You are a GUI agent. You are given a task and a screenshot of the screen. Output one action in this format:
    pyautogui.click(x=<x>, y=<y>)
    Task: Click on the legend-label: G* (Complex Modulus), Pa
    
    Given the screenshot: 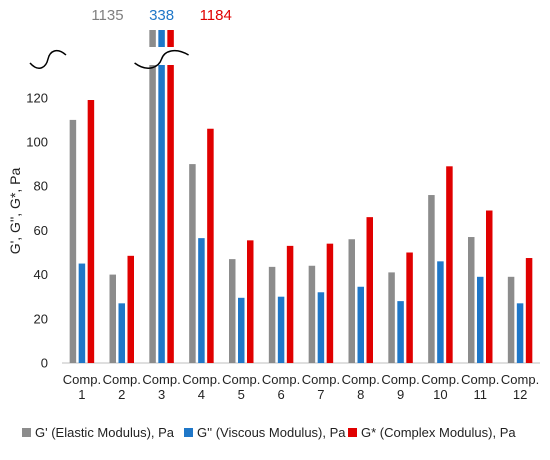 What is the action you would take?
    pyautogui.click(x=438, y=432)
    